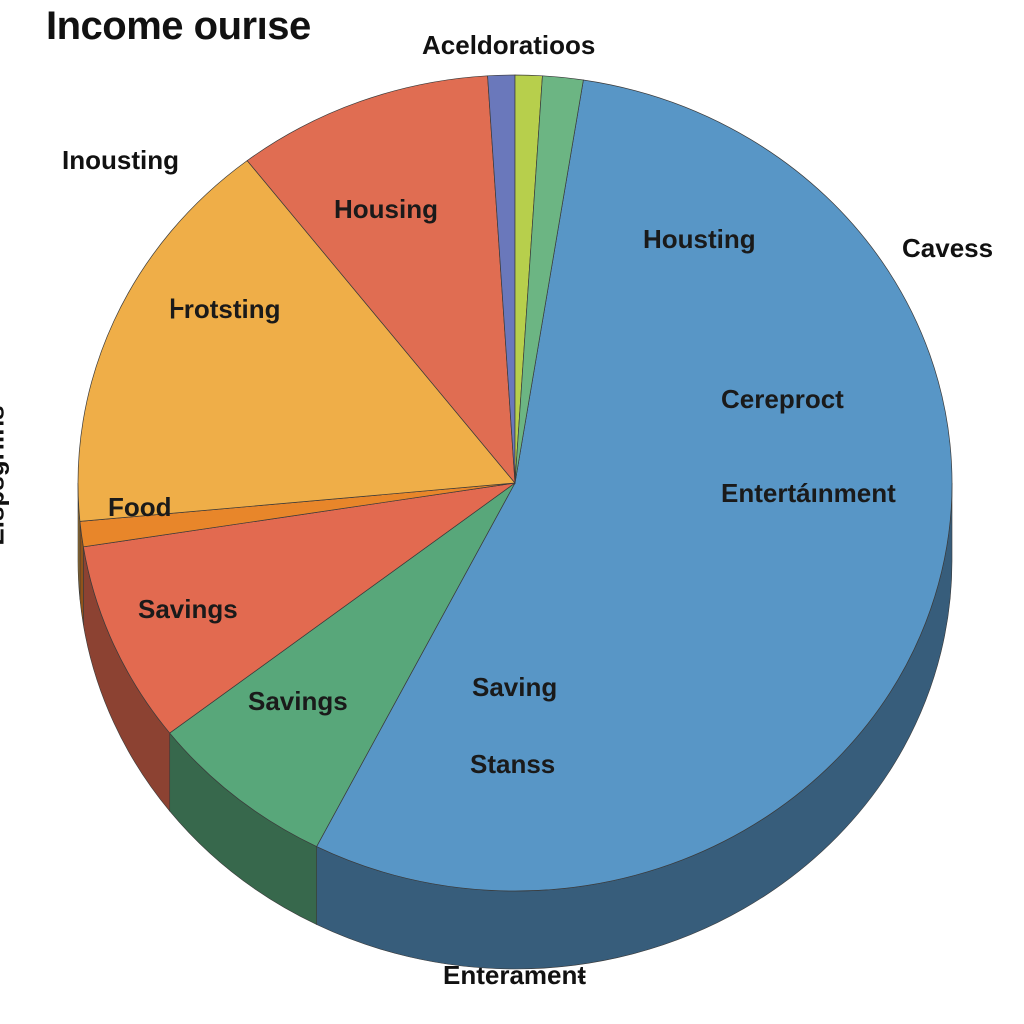  Describe the element at coordinates (386, 209) in the screenshot. I see `pie-inner-label-9: Housing` at that location.